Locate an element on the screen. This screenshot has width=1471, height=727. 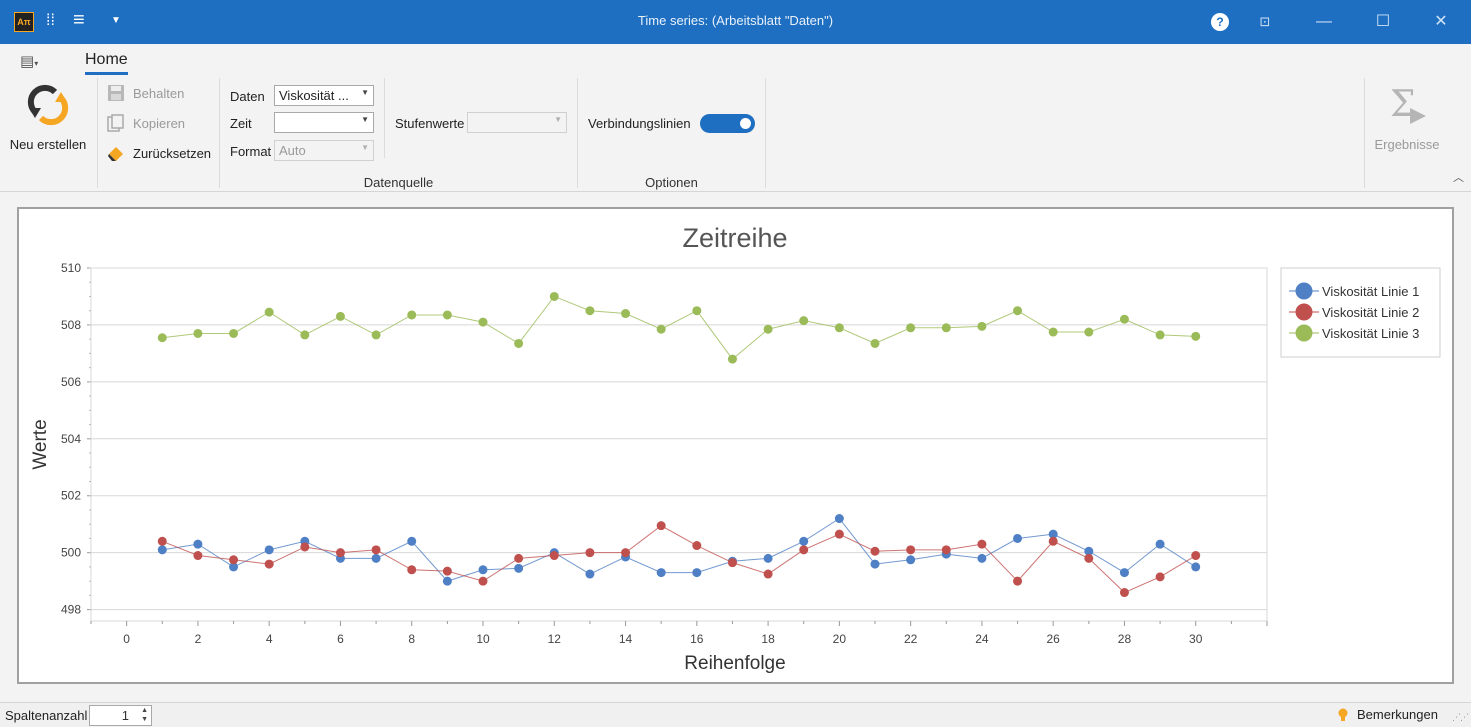
x-tick-label: 28 is located at coordinates (1125, 639).